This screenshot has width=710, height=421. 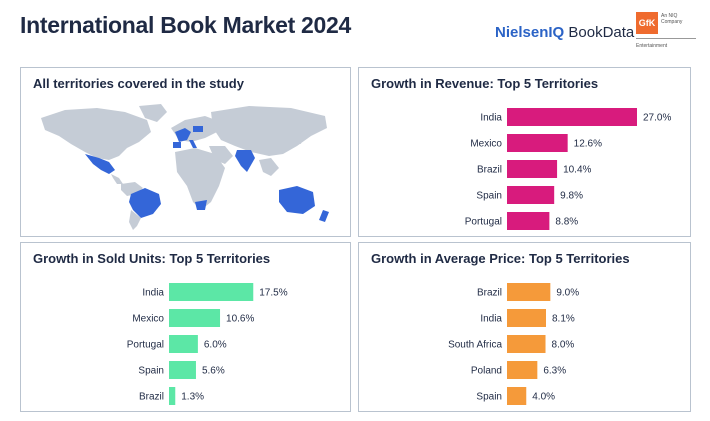 What do you see at coordinates (577, 170) in the screenshot?
I see `value-label: 10.4%` at bounding box center [577, 170].